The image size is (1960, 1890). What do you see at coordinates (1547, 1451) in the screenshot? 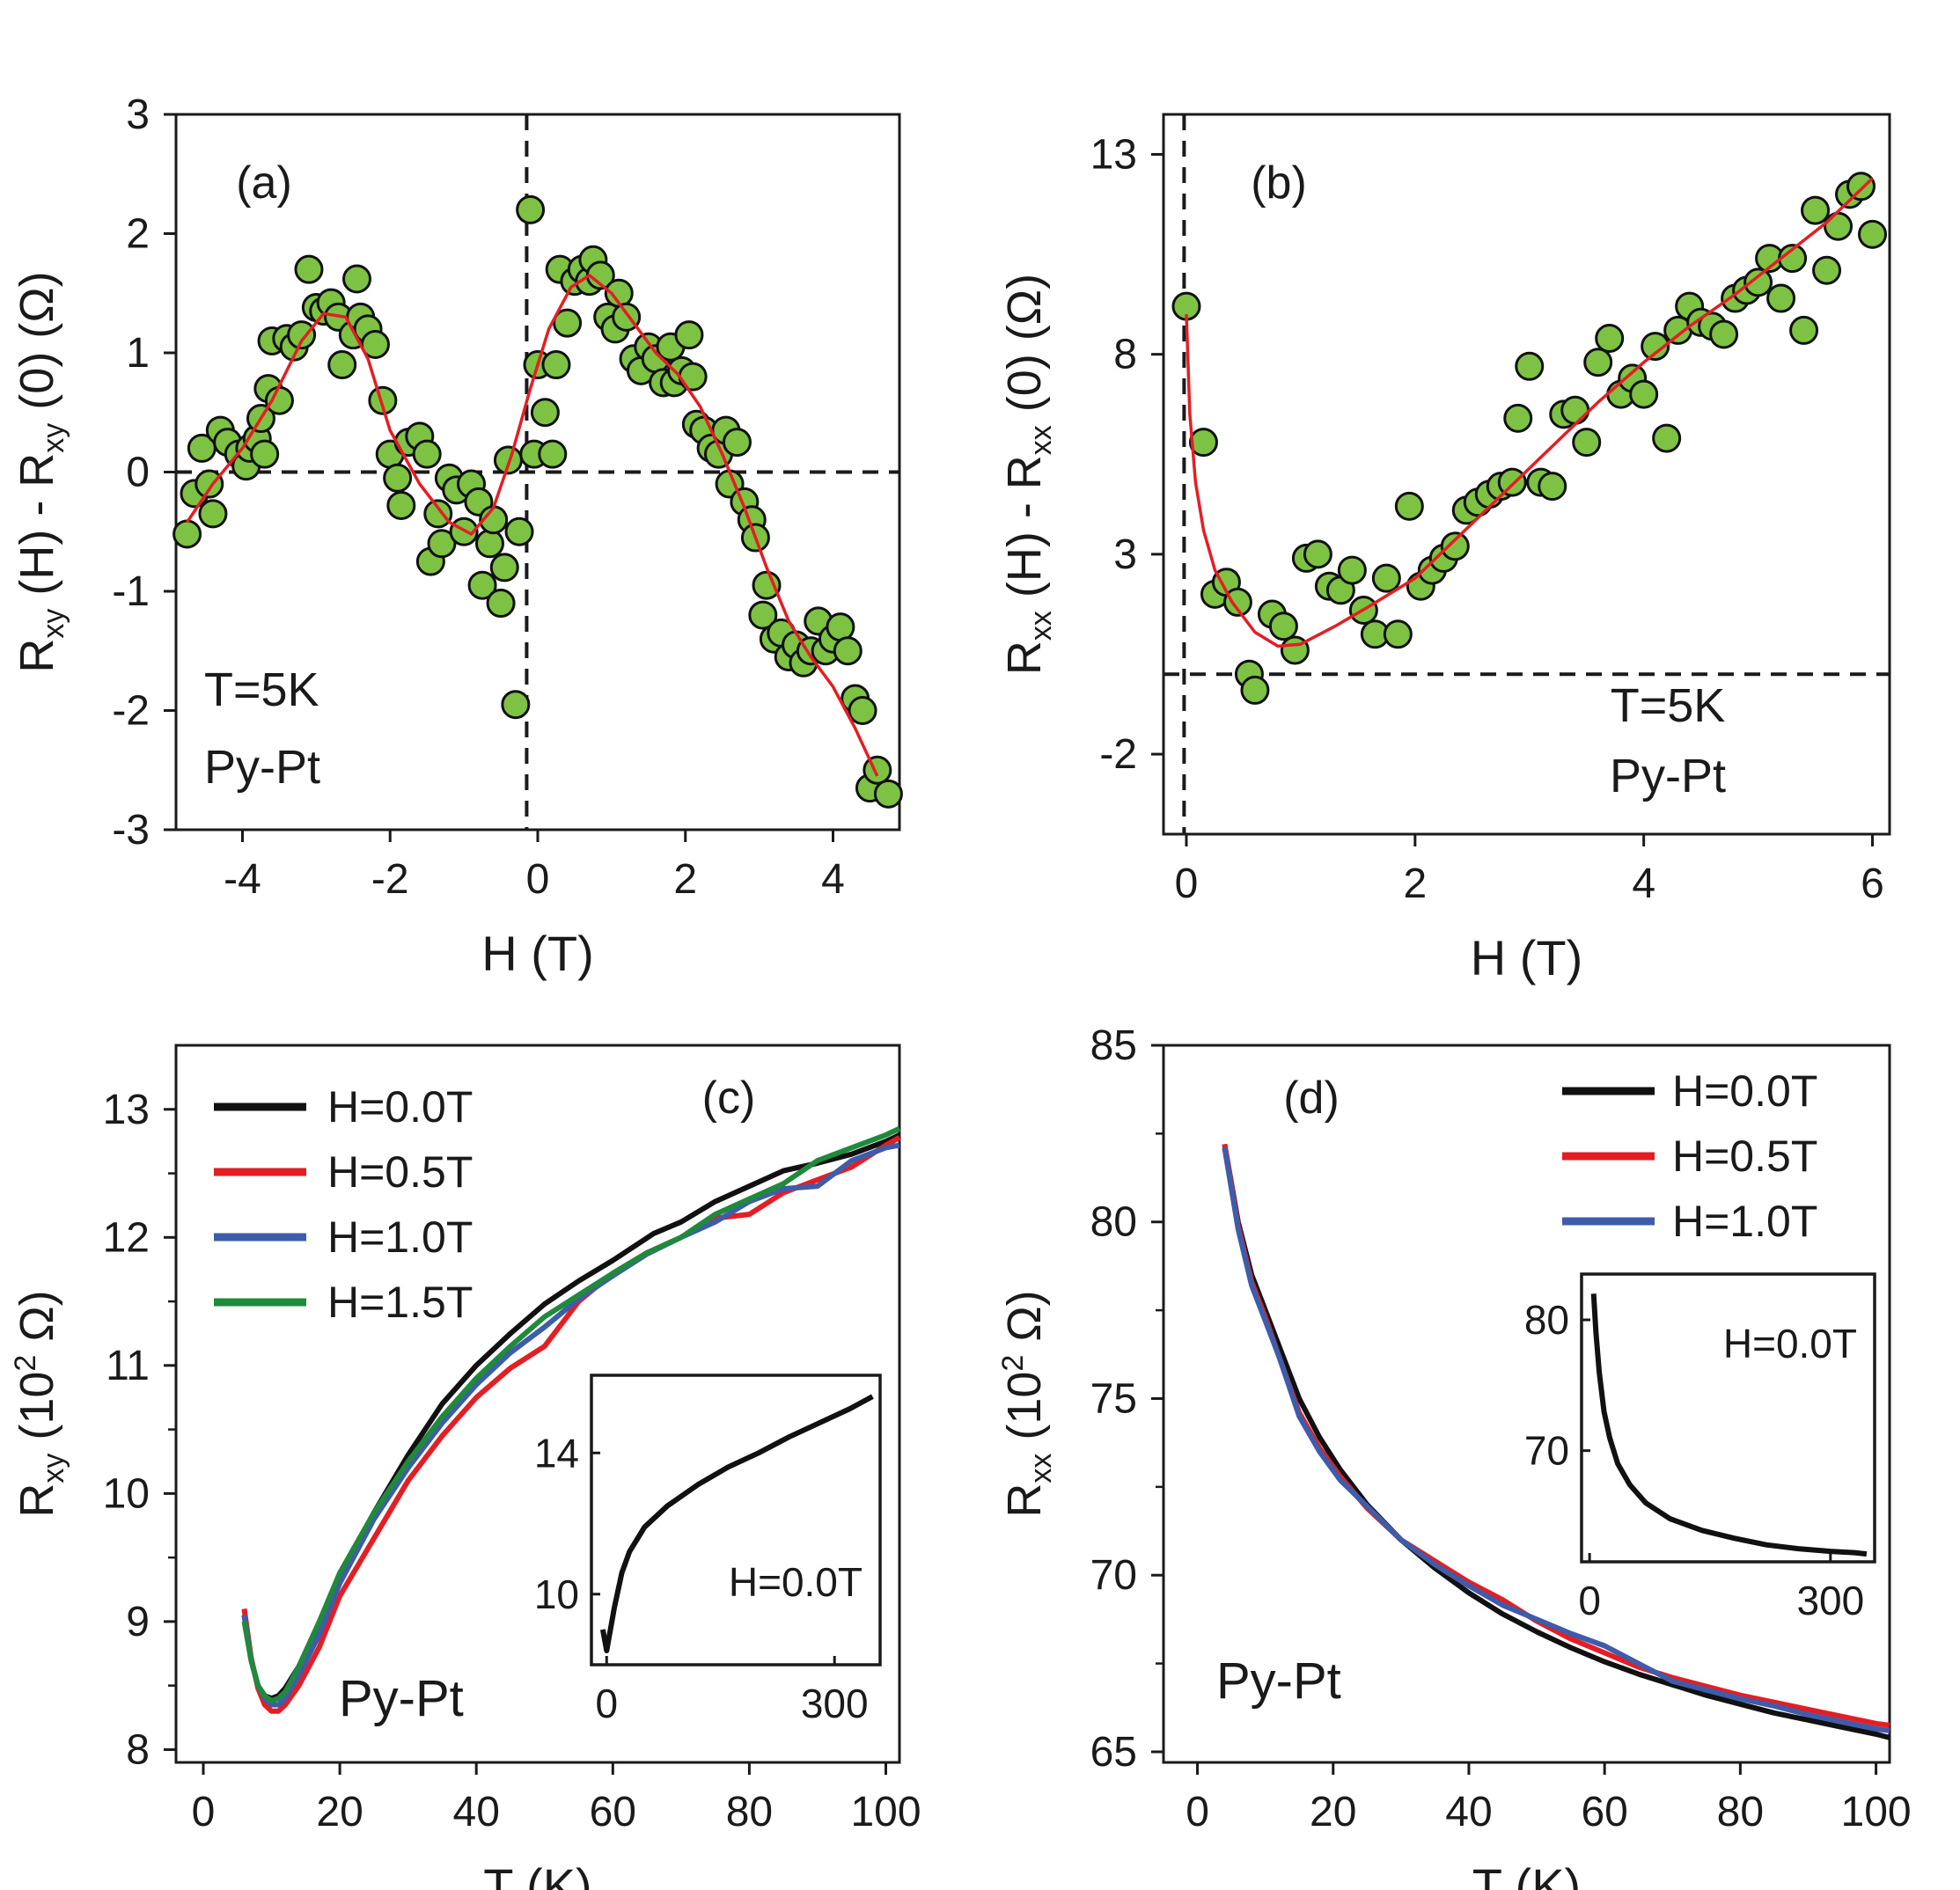
I see `inset-y-tick-label: 70` at bounding box center [1547, 1451].